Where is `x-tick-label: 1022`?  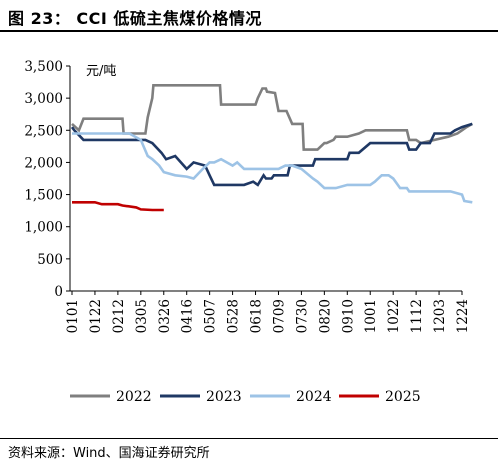
x-tick-label: 1022 is located at coordinates (394, 316).